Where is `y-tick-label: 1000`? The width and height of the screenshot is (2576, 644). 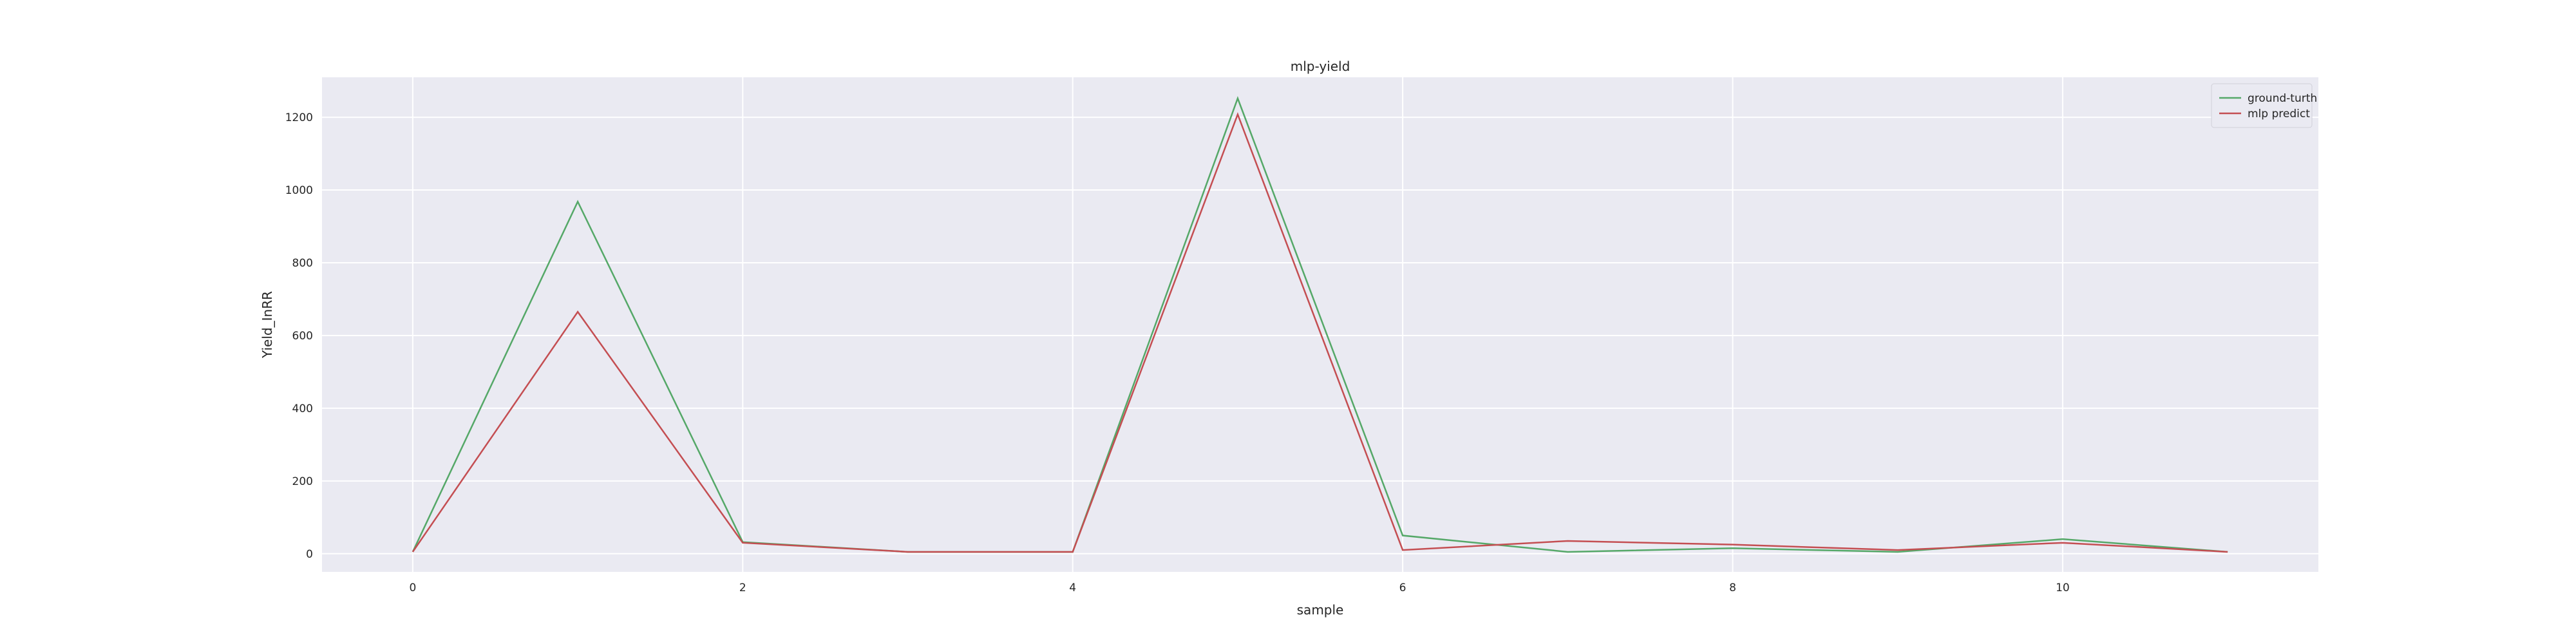 y-tick-label: 1000 is located at coordinates (299, 191).